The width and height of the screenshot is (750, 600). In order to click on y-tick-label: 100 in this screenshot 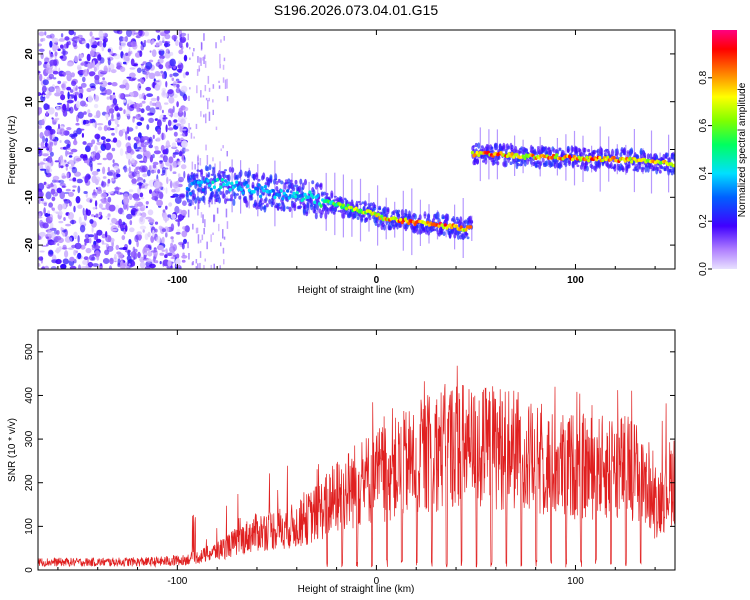, I will do `click(29, 526)`.